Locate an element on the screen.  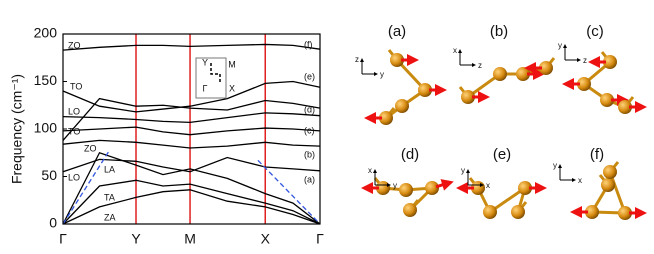
panel-label: (c) is located at coordinates (595, 31).